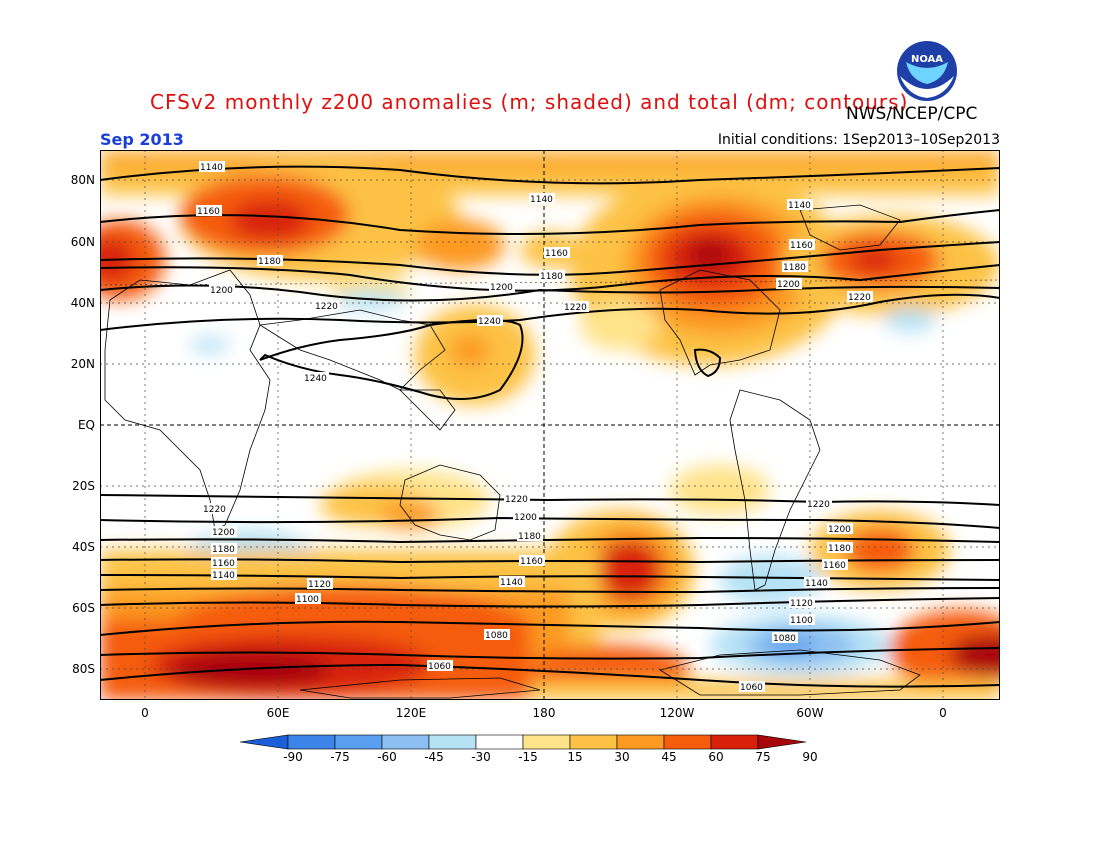 The height and width of the screenshot is (850, 1100). What do you see at coordinates (387, 757) in the screenshot?
I see `colorbar-label: -60` at bounding box center [387, 757].